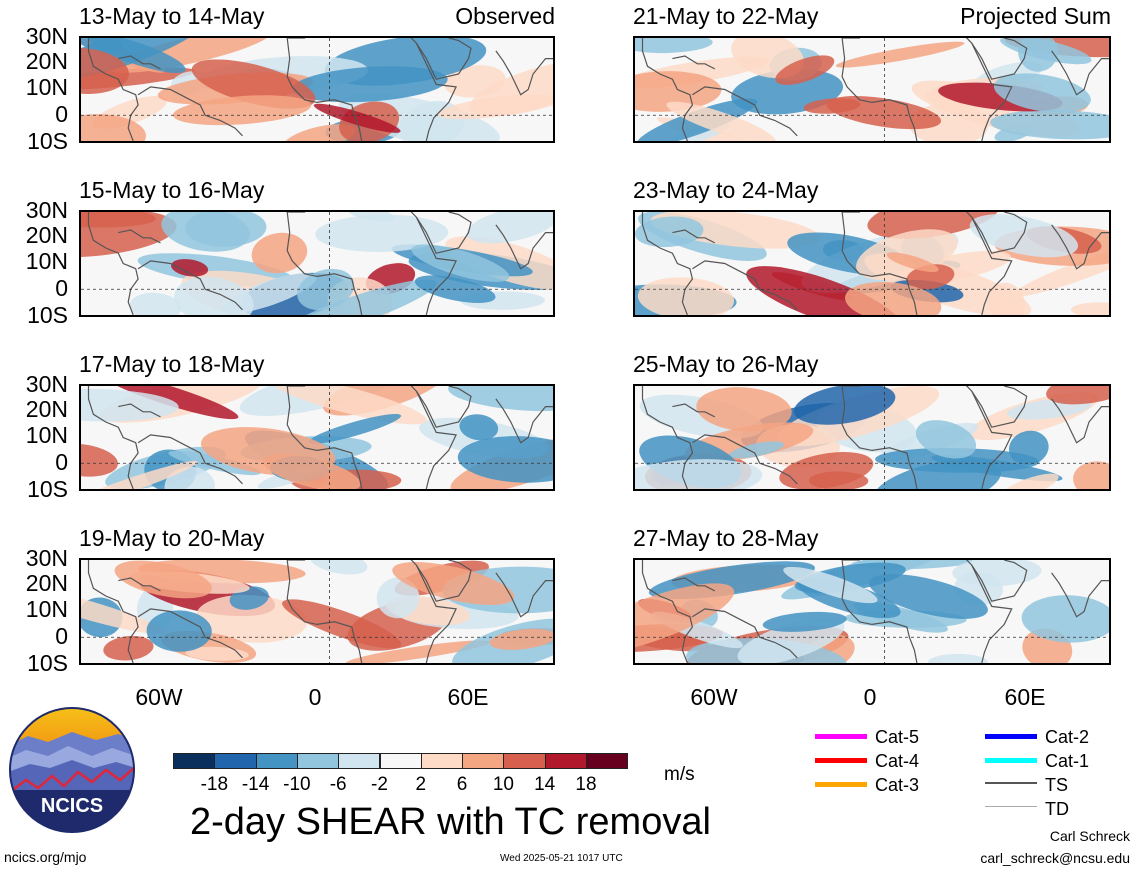 This screenshot has width=1135, height=872. I want to click on colorbar-tick-label: 6, so click(462, 784).